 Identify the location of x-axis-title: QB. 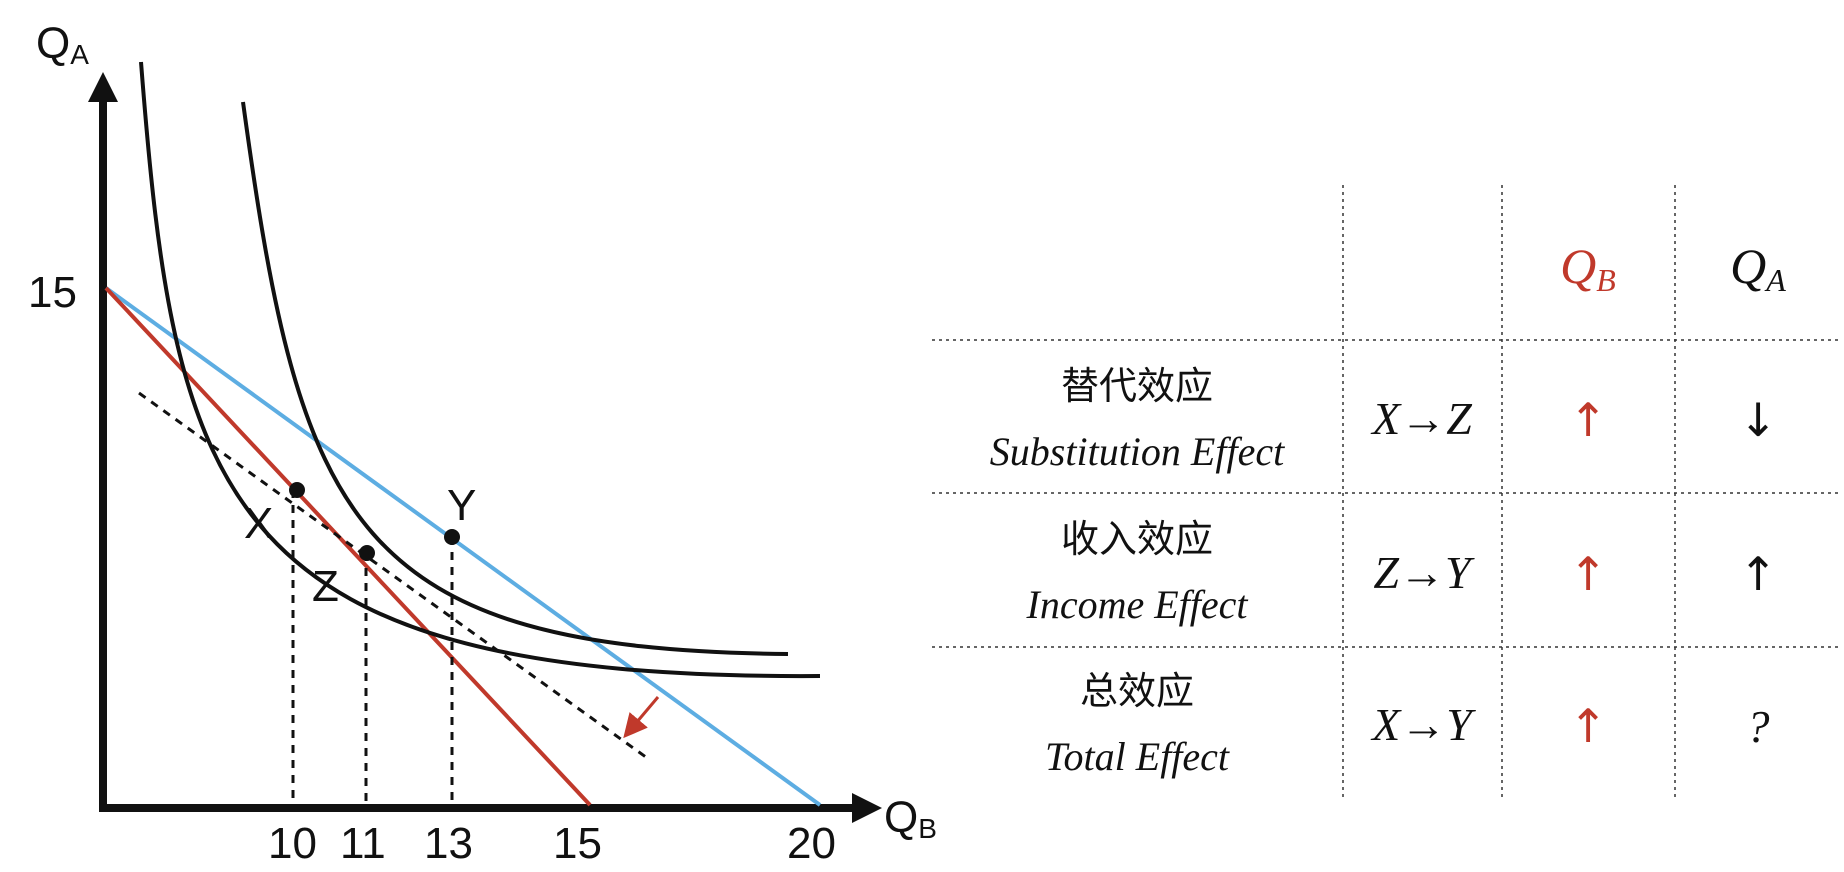
(910, 818).